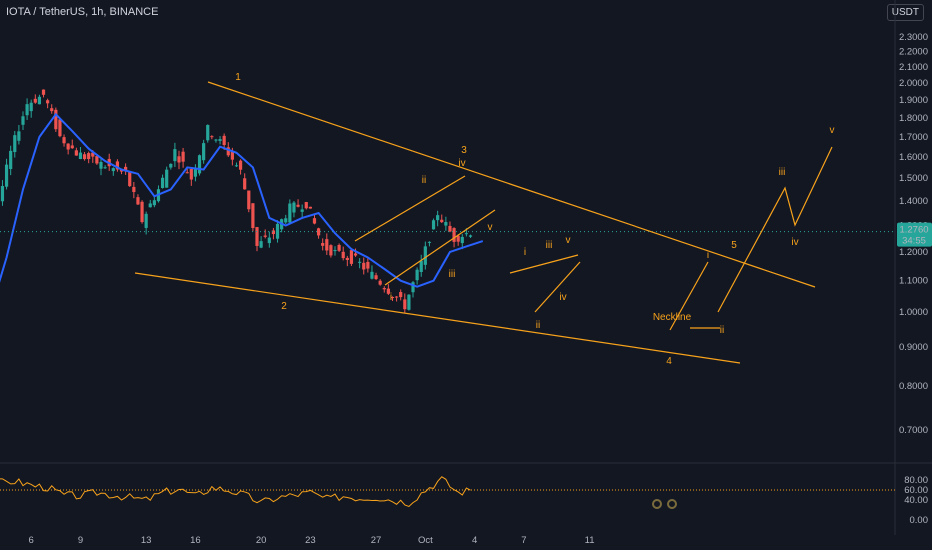  I want to click on rsi-axis-label: 60.00, so click(916, 490).